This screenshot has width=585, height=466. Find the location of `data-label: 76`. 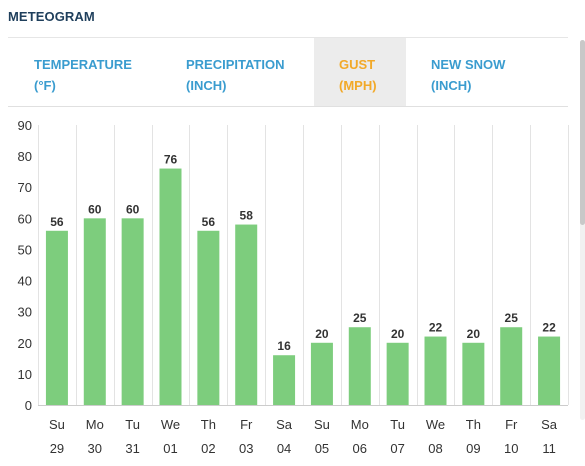

data-label: 76 is located at coordinates (171, 160).